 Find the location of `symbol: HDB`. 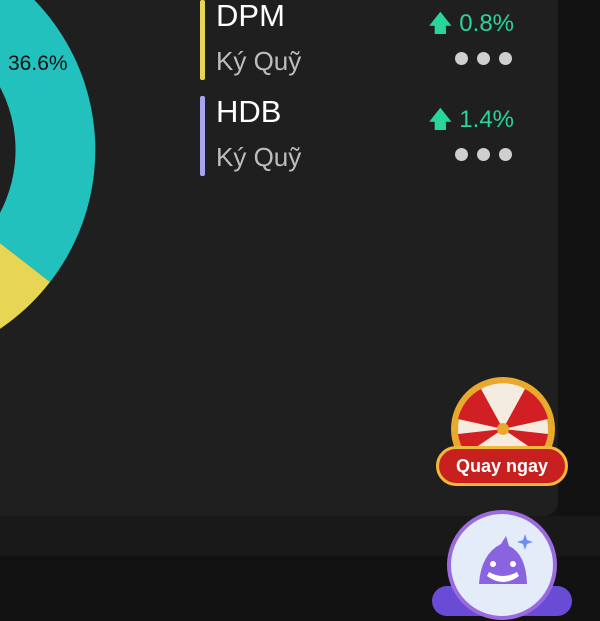

symbol: HDB is located at coordinates (249, 111).